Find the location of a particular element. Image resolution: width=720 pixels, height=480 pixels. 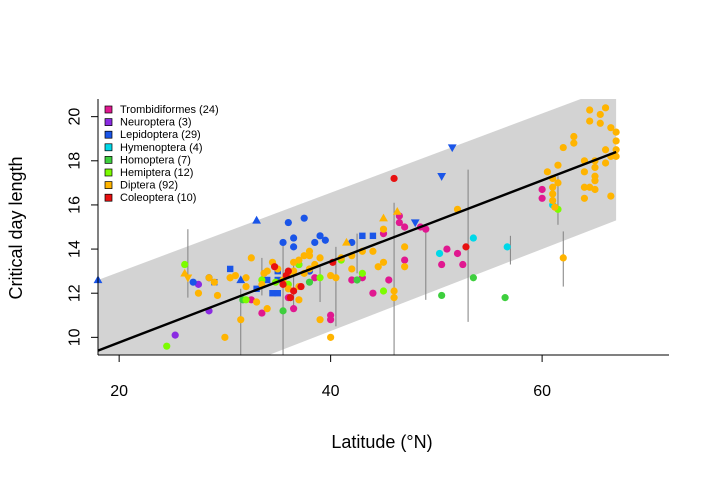

y-axis-title: Critical day length is located at coordinates (16, 227).